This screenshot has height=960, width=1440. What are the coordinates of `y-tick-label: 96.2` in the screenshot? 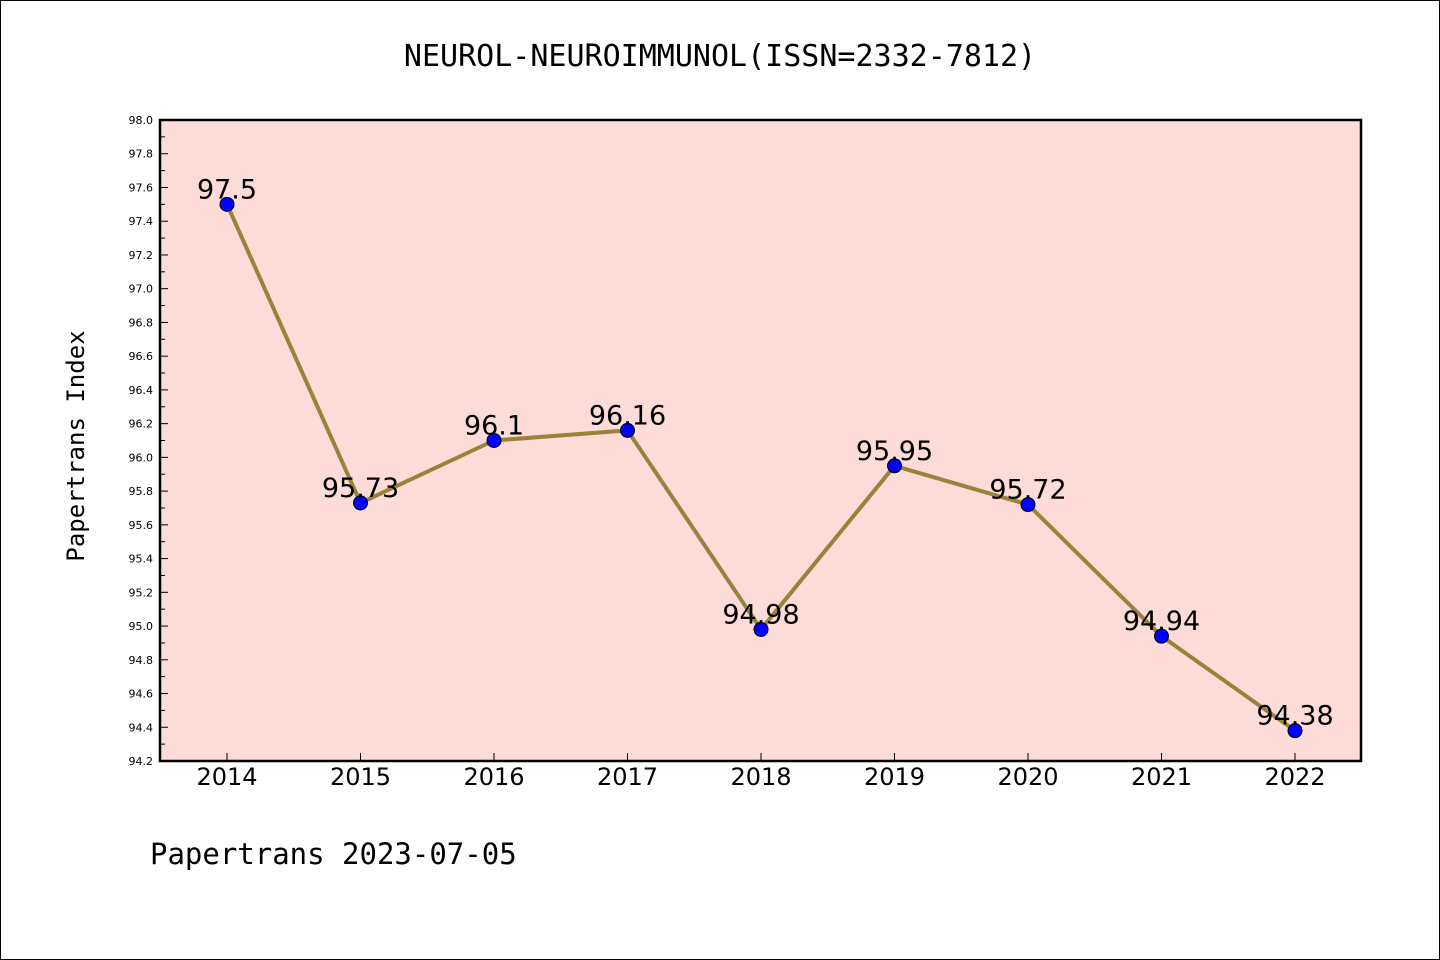 It's located at (141, 424).